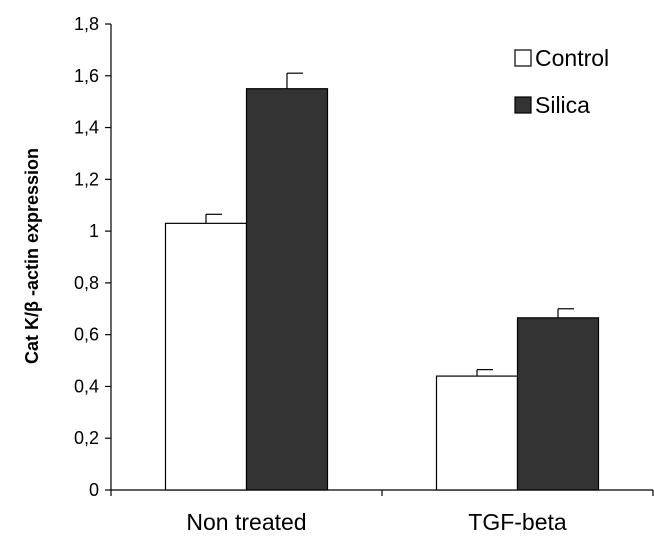 This screenshot has width=654, height=543. Describe the element at coordinates (562, 105) in the screenshot. I see `legend-label-silica: Silica` at that location.